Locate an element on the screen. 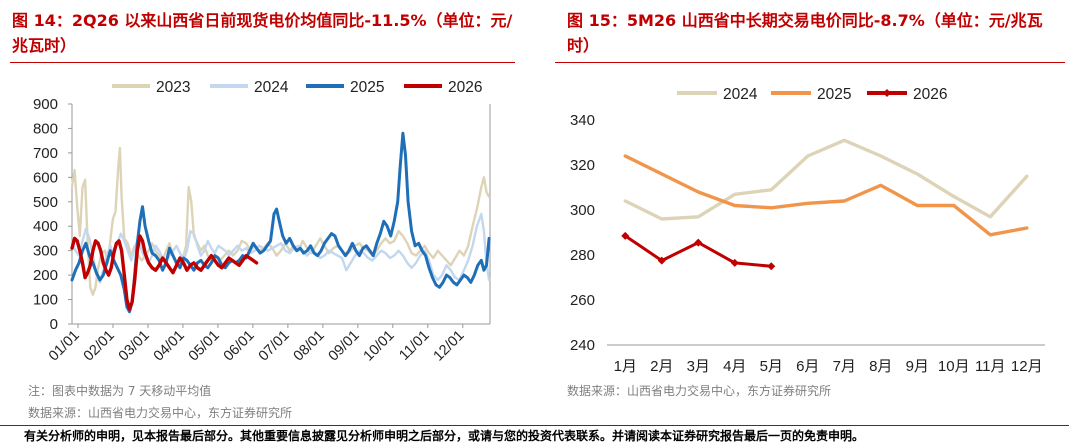 This screenshot has width=1069, height=447. right-chart-title: 图 15：5M26 山西省中长期交易电价同比-8.7%（单位：元/兆瓦时） is located at coordinates (805, 33).